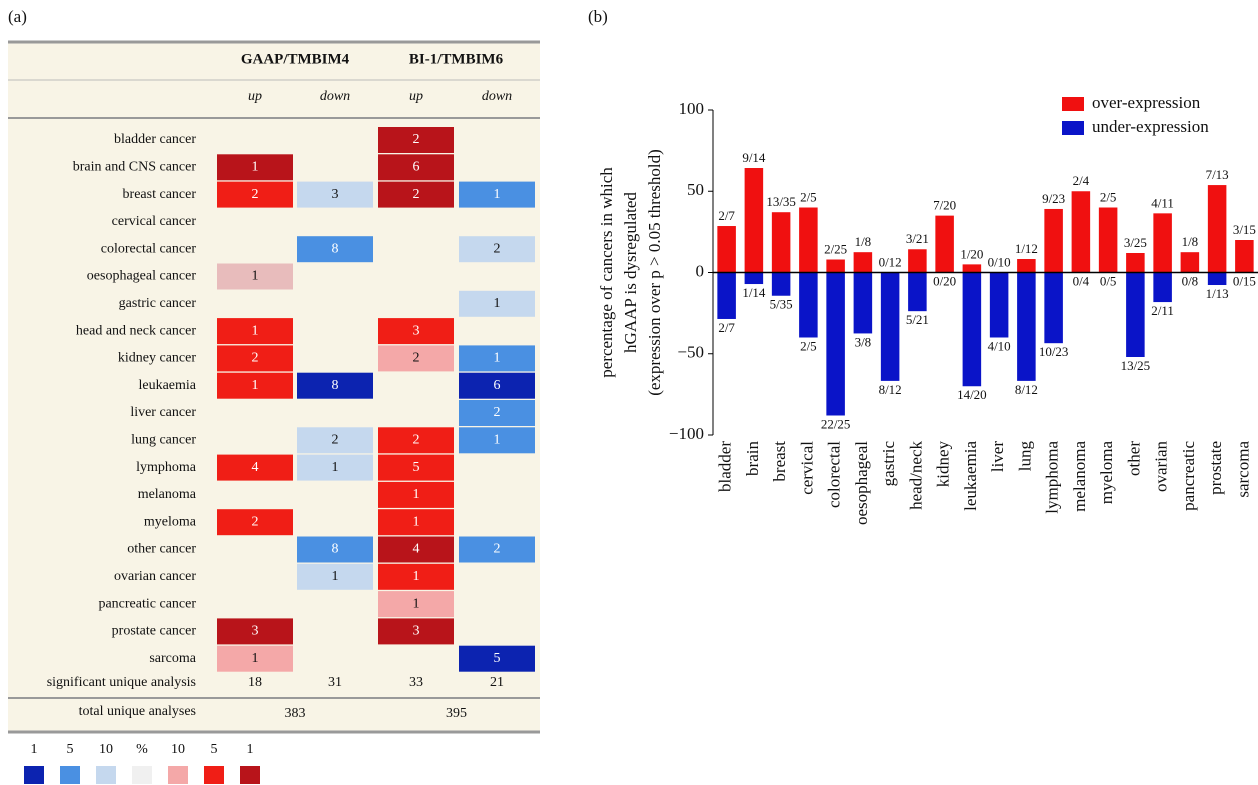 The image size is (1258, 785). Describe the element at coordinates (1162, 310) in the screenshot. I see `value-label: 2/11` at that location.